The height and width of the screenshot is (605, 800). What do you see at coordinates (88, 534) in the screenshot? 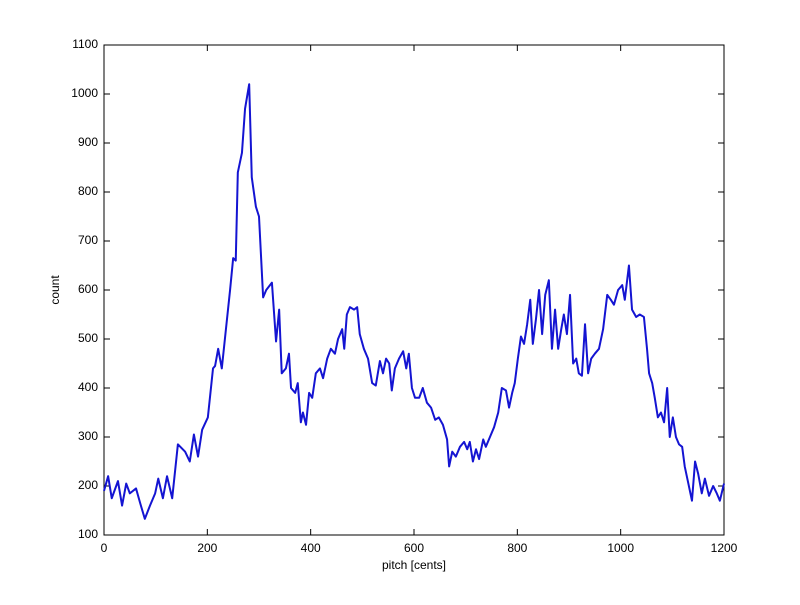
I see `y-tick-label: 100` at bounding box center [88, 534].